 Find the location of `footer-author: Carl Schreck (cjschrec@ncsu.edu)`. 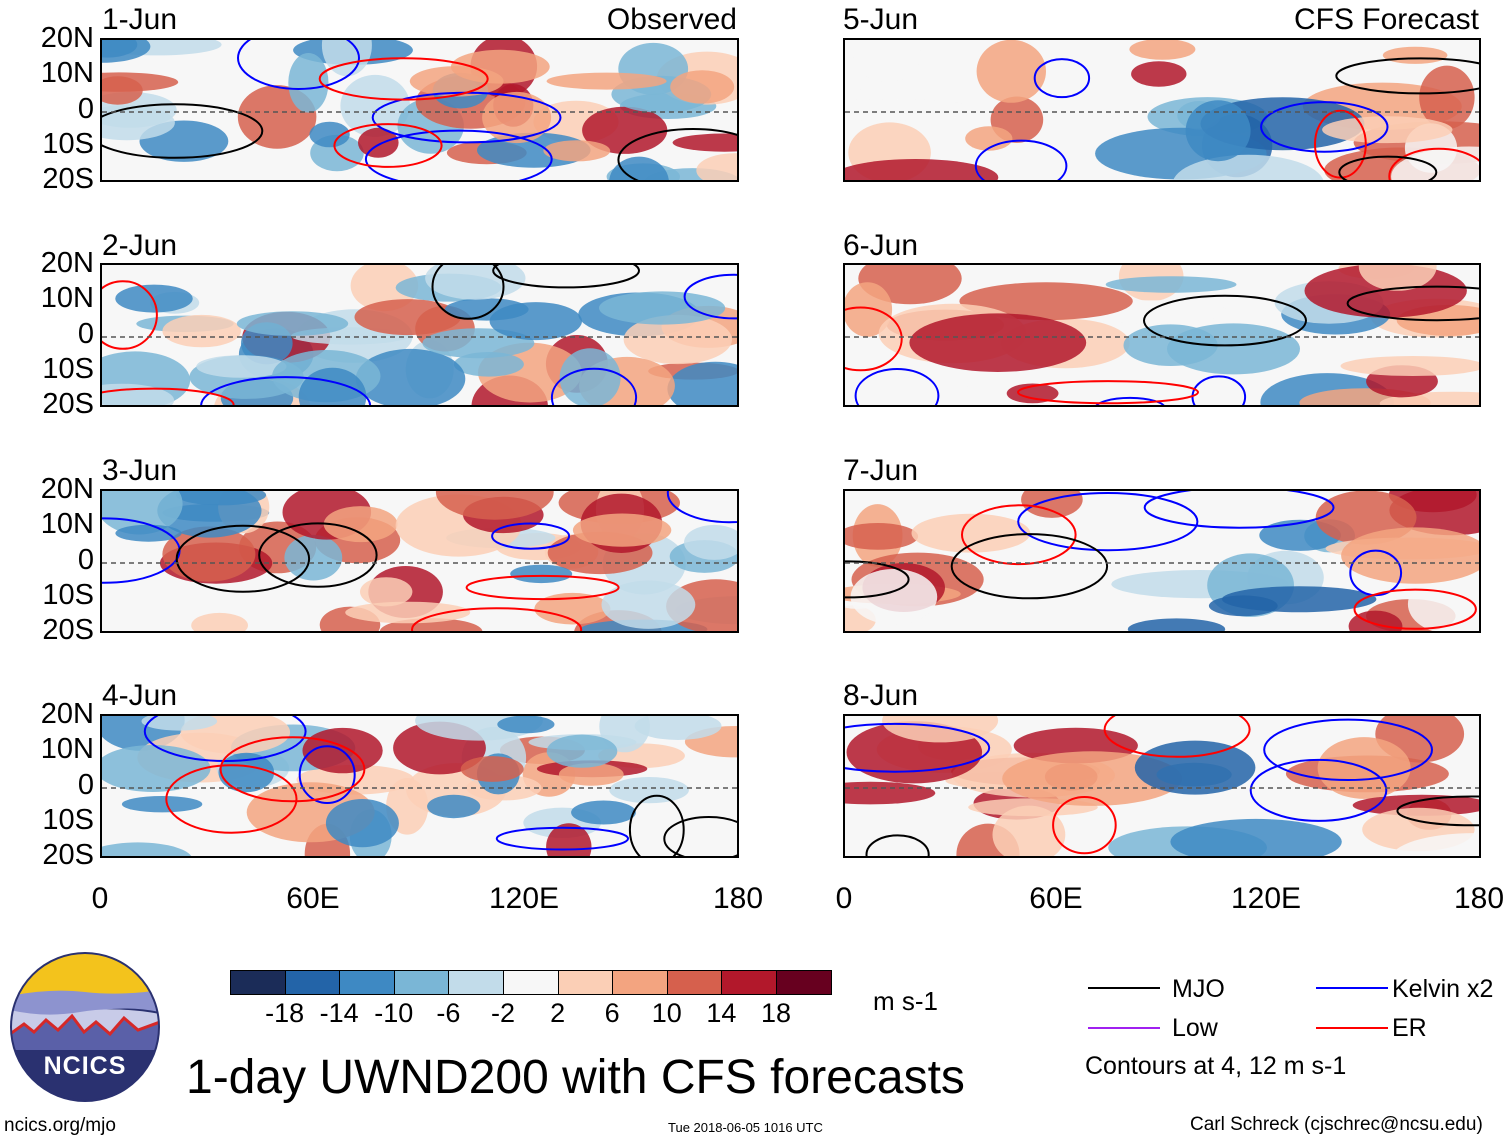

footer-author: Carl Schreck (cjschrec@ncsu.edu) is located at coordinates (1336, 1124).